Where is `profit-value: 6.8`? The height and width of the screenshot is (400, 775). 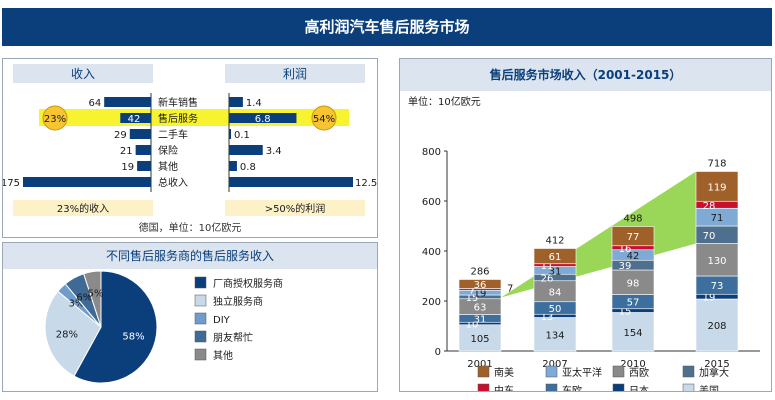 profit-value: 6.8 is located at coordinates (263, 119).